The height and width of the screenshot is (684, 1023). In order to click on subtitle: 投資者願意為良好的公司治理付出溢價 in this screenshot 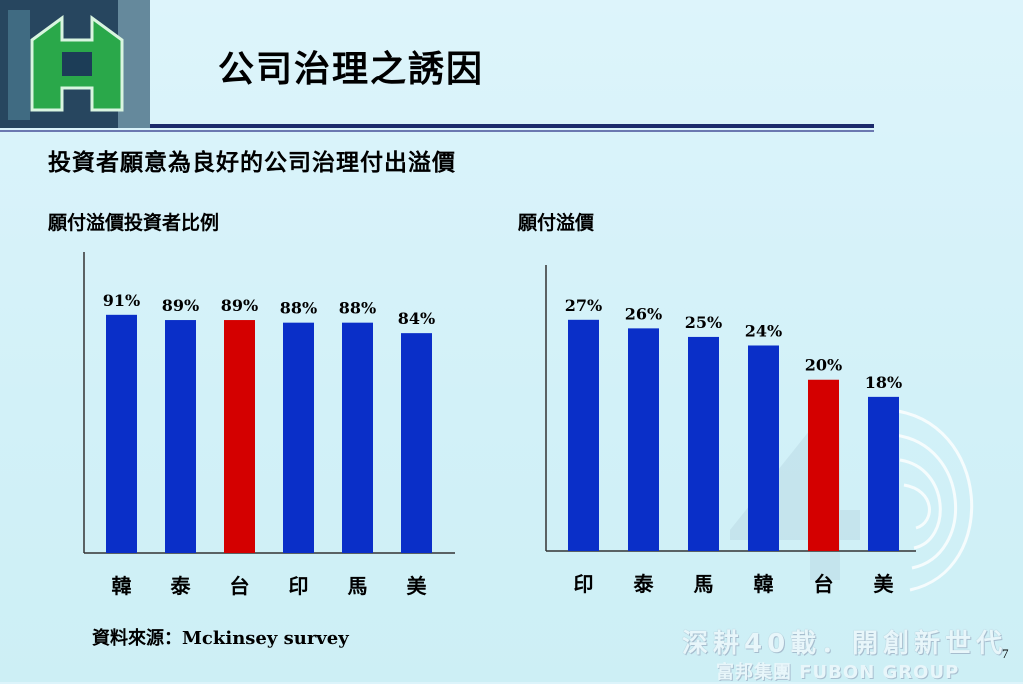, I will do `click(252, 162)`.